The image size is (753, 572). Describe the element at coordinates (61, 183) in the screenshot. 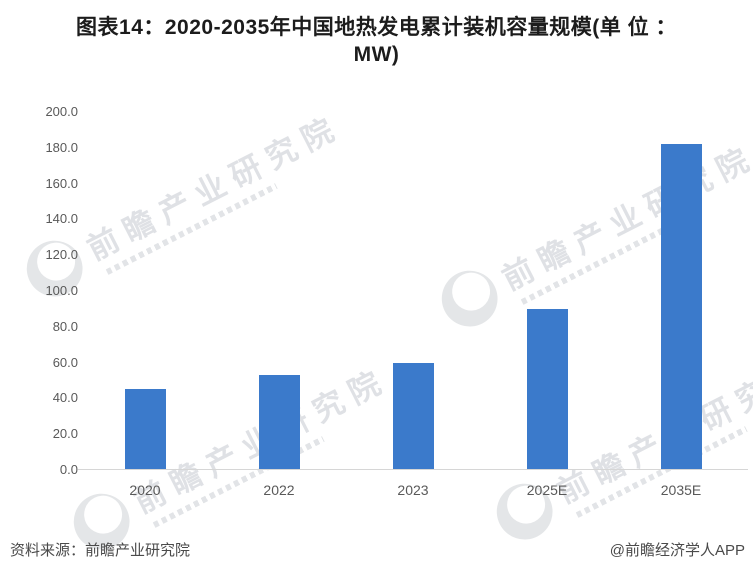

I see `y-axis-tick-label: 160.0` at that location.